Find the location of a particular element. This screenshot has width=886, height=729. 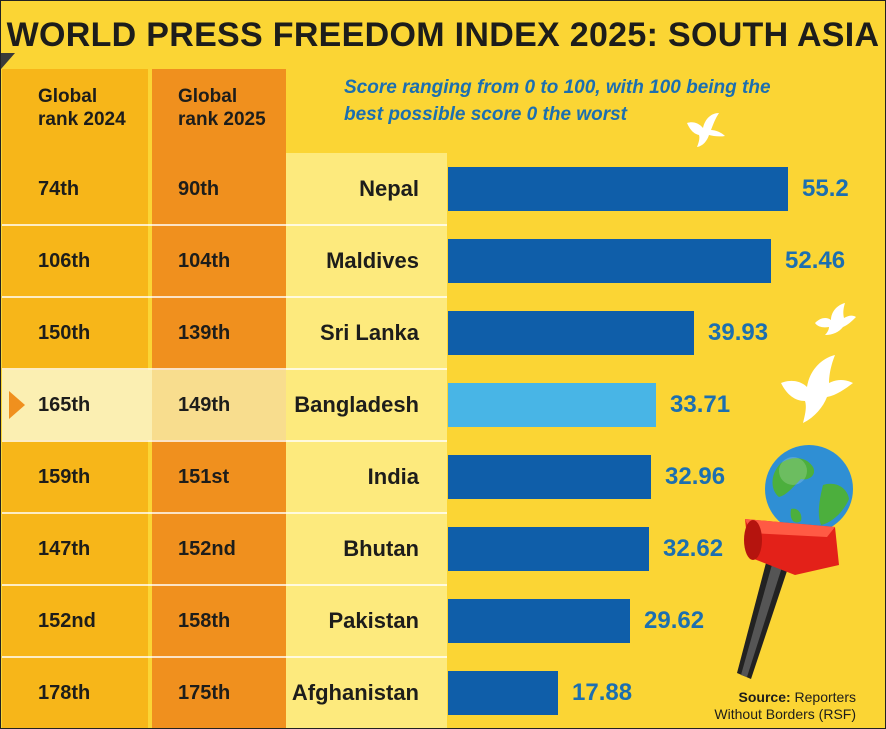

country-label: Maldives is located at coordinates (372, 260).